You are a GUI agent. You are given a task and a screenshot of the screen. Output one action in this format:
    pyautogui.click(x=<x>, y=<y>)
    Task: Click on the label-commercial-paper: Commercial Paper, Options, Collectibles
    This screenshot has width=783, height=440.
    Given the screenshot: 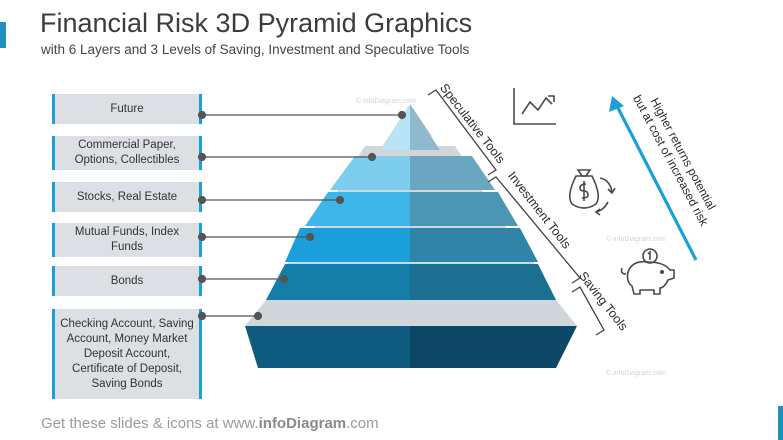 What is the action you would take?
    pyautogui.click(x=127, y=153)
    